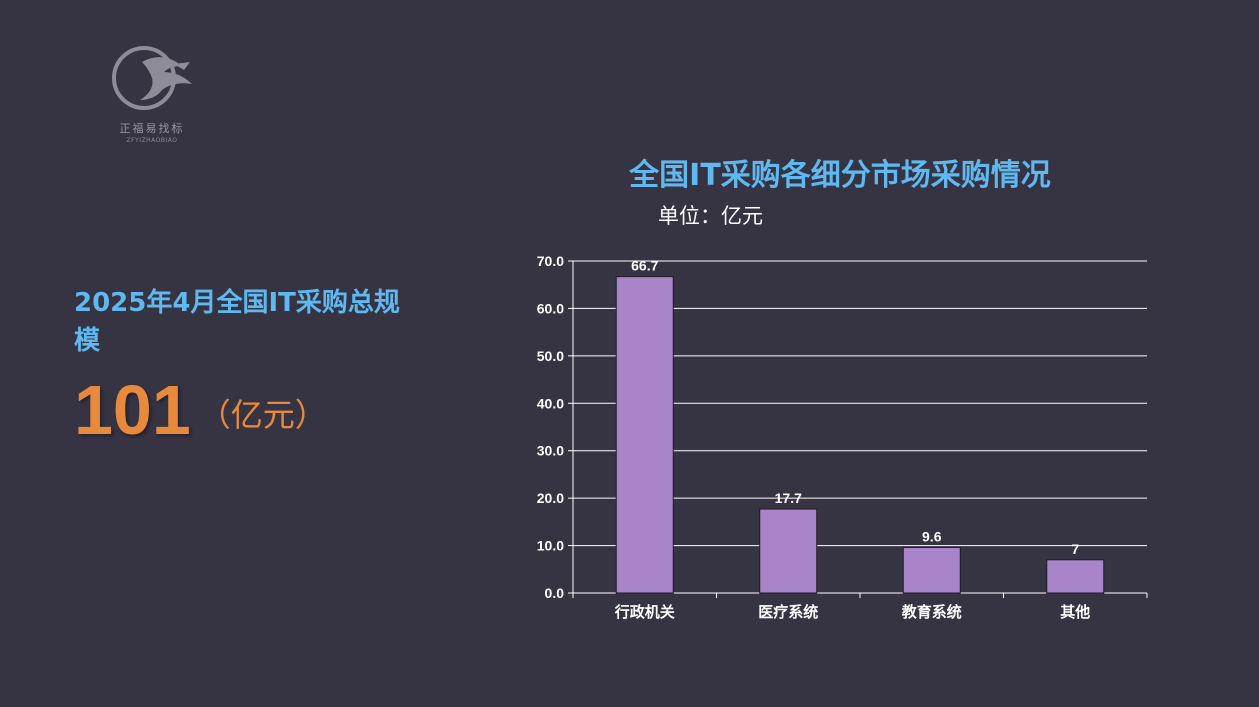  I want to click on y-tick-label: 20.0, so click(550, 498).